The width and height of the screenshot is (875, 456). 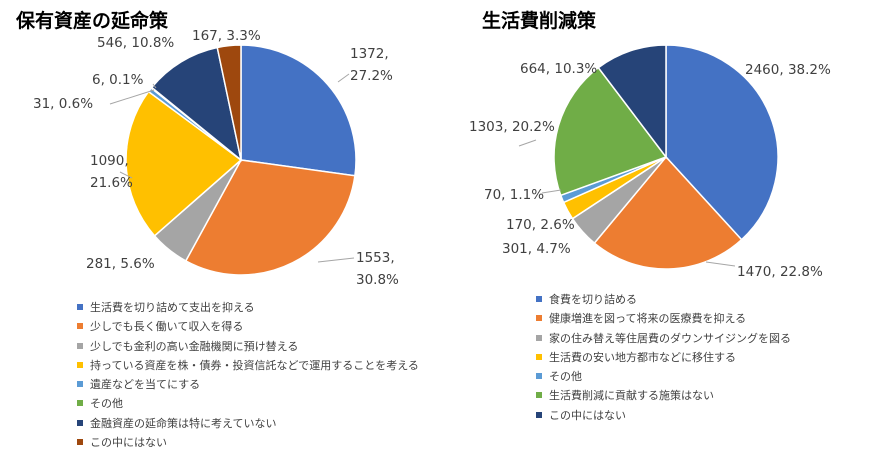 What do you see at coordinates (118, 80) in the screenshot?
I see `data-label: 6, 0.1%` at bounding box center [118, 80].